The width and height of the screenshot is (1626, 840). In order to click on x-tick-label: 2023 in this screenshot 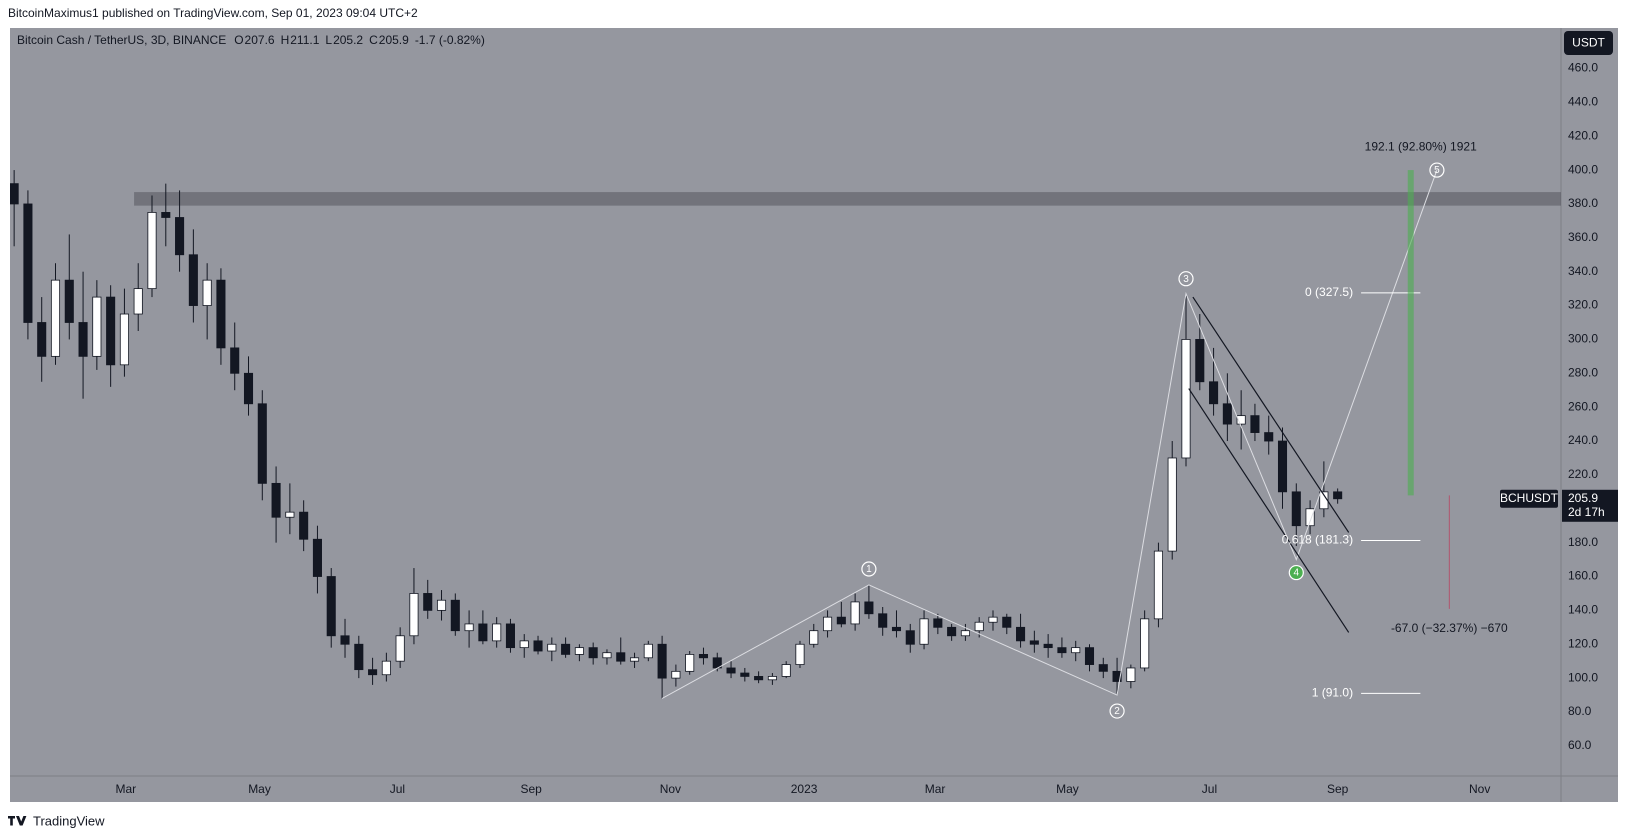, I will do `click(804, 789)`.